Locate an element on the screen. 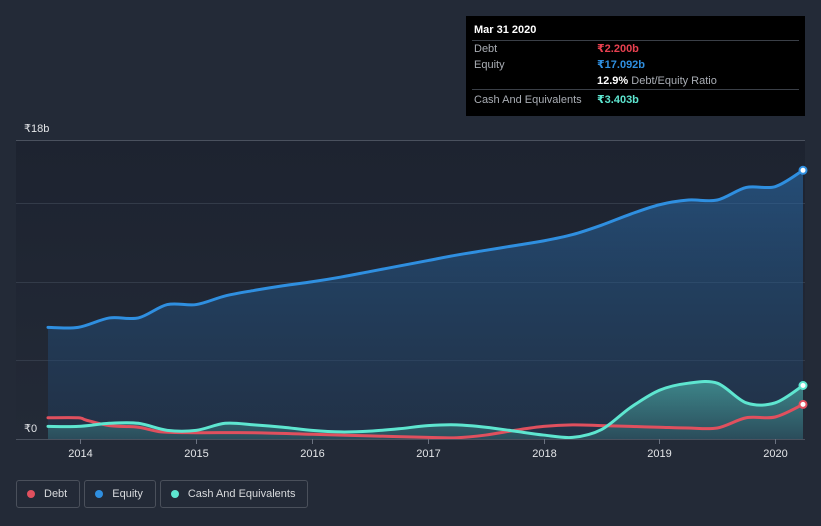 This screenshot has width=821, height=526. end-marker-equity is located at coordinates (803, 170).